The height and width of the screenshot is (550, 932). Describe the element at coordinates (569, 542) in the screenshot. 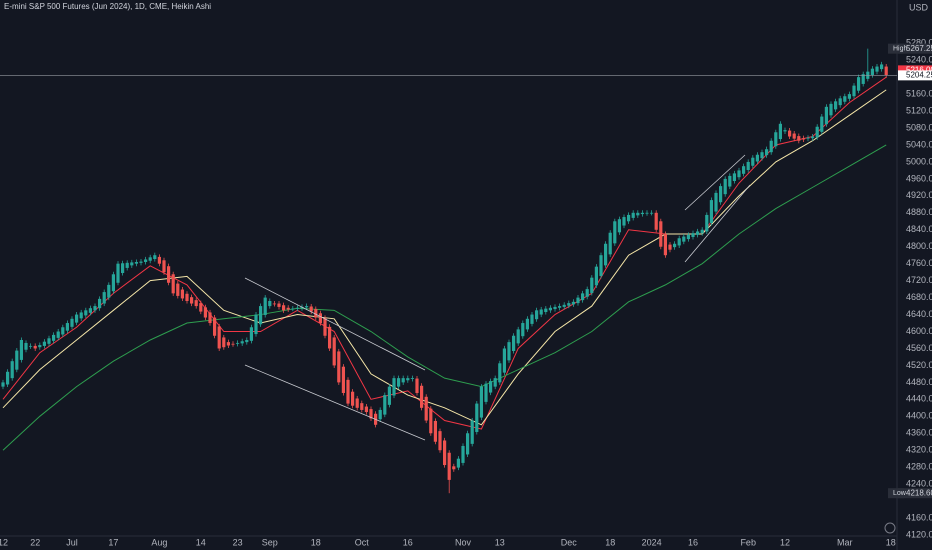

I see `x-tick-label: Dec` at that location.